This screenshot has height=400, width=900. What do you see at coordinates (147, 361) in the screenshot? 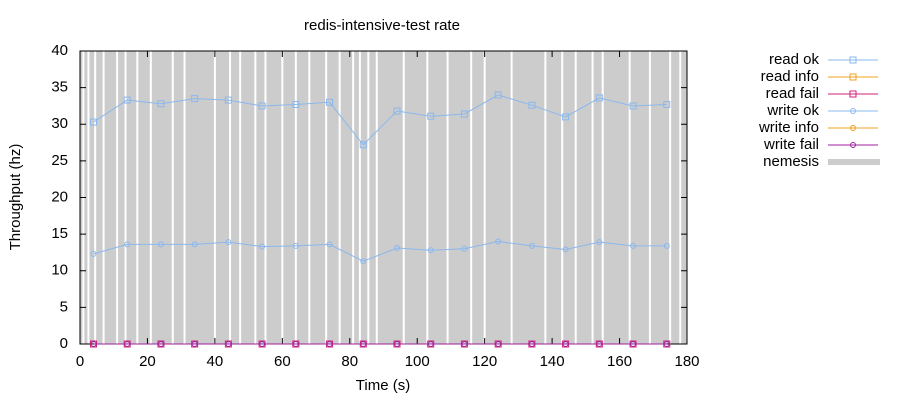
I see `x-tick-label: 20` at bounding box center [147, 361].